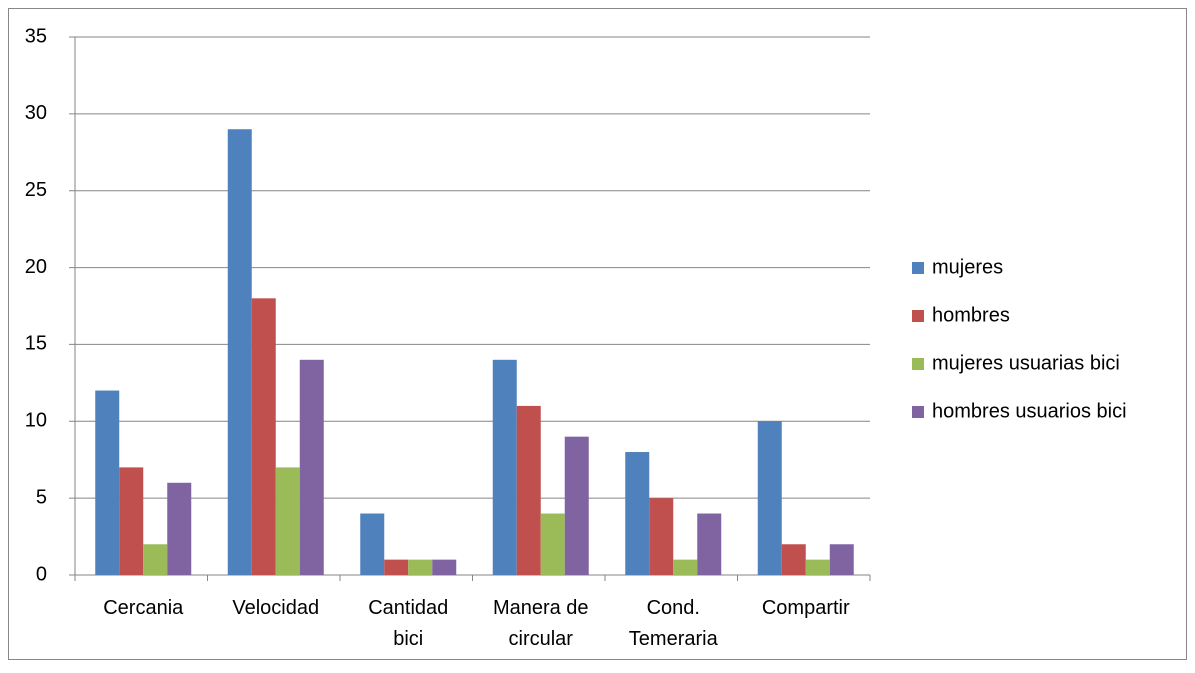  I want to click on x-tick-label: Cercania, so click(143, 608).